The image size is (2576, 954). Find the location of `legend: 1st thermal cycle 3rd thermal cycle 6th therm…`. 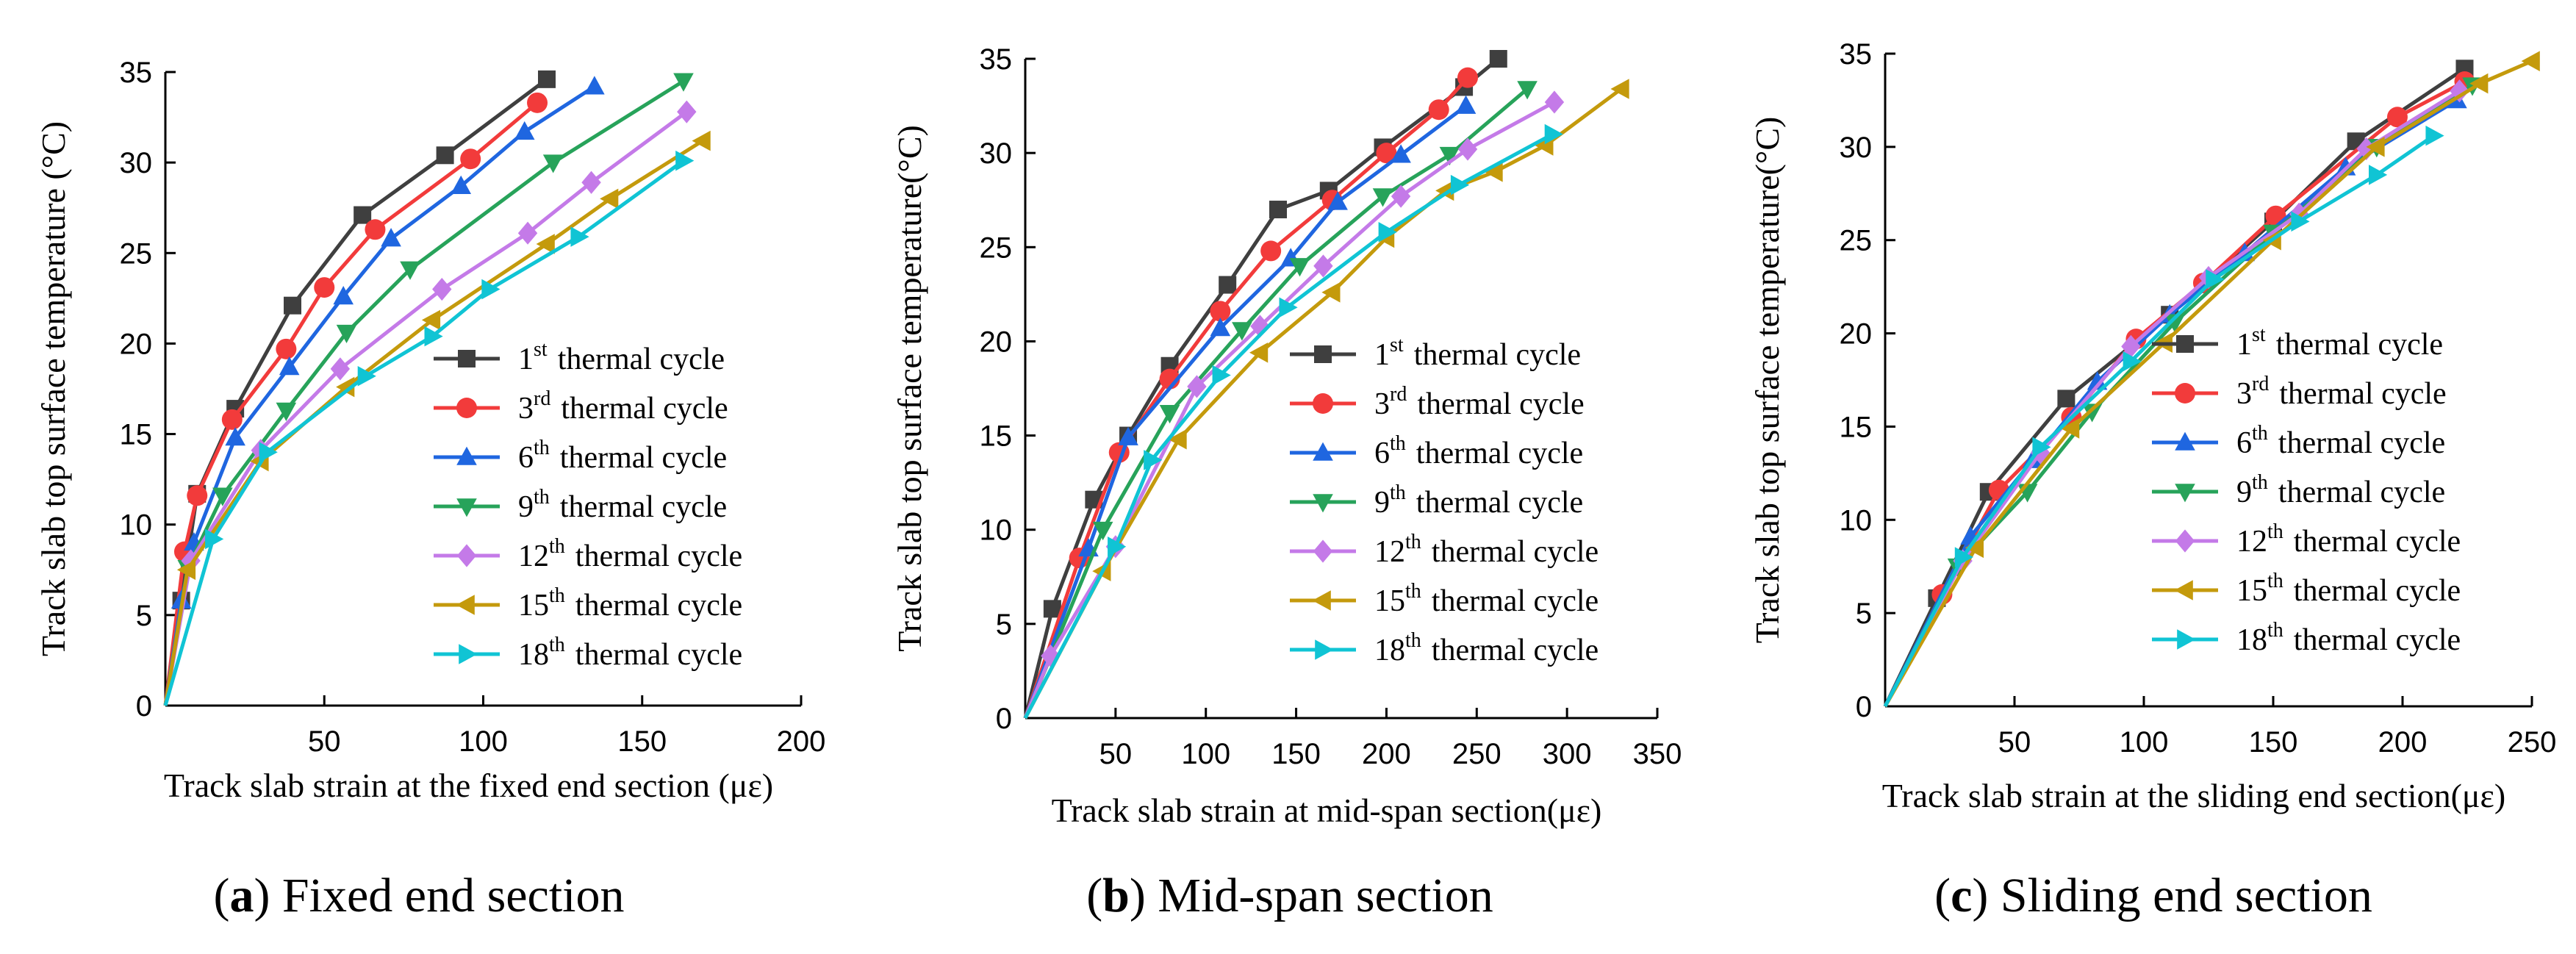

legend: 1st thermal cycle 3rd thermal cycle 6th therm… is located at coordinates (1444, 500).